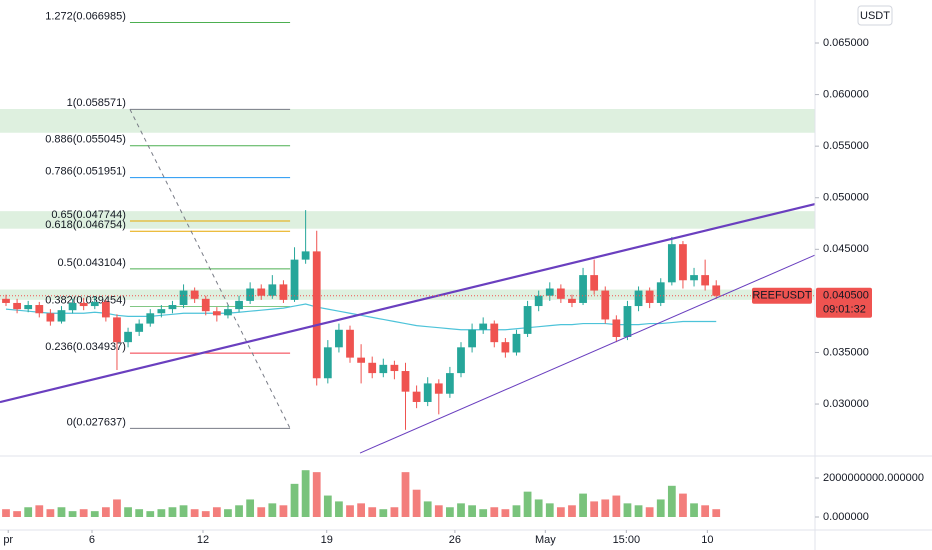 This screenshot has height=550, width=932. I want to click on volume-tick-label: 0.000000, so click(846, 517).